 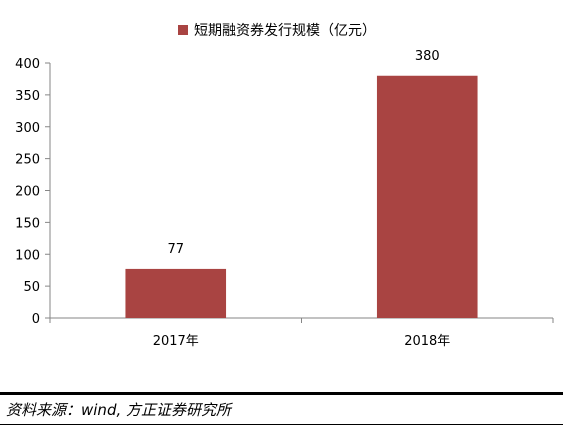 I want to click on legend-swatch, so click(x=183, y=30).